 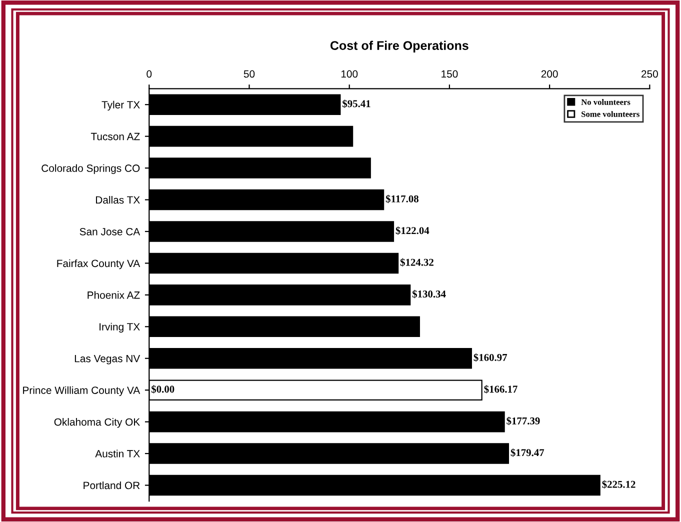 What do you see at coordinates (110, 232) in the screenshot?
I see `y-tick-label: San Jose CA` at bounding box center [110, 232].